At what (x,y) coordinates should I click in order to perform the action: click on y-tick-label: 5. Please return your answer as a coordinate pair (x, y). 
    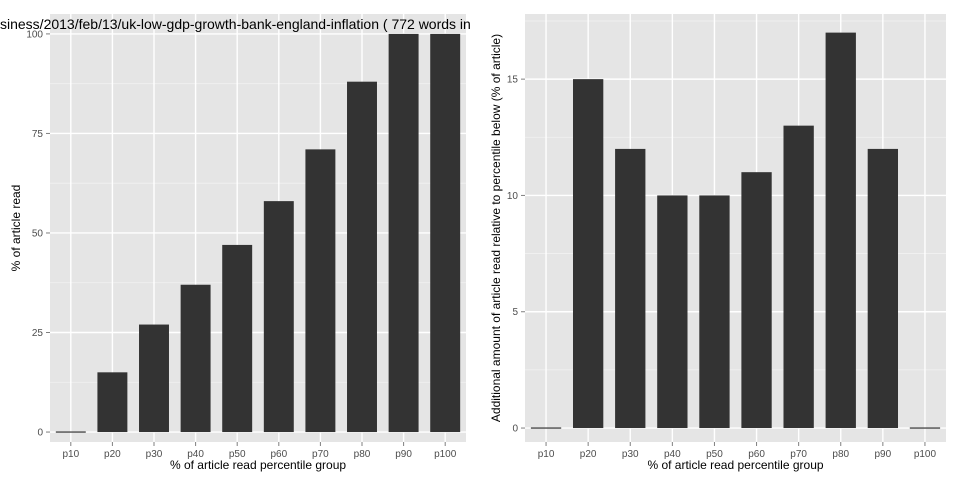
    Looking at the image, I should click on (515, 312).